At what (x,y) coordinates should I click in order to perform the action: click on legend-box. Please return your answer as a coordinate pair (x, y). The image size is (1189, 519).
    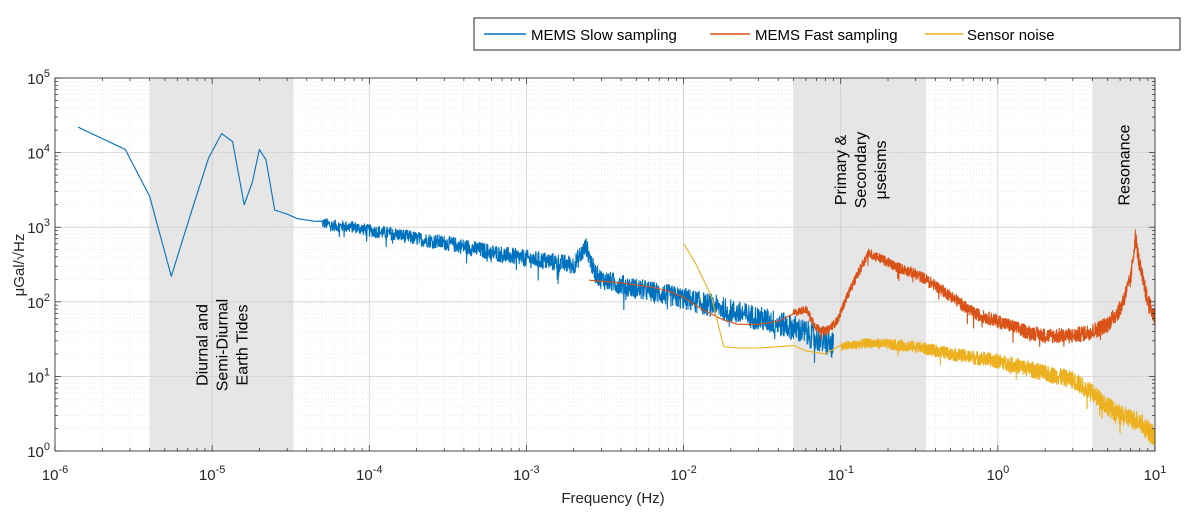
    Looking at the image, I should click on (827, 34).